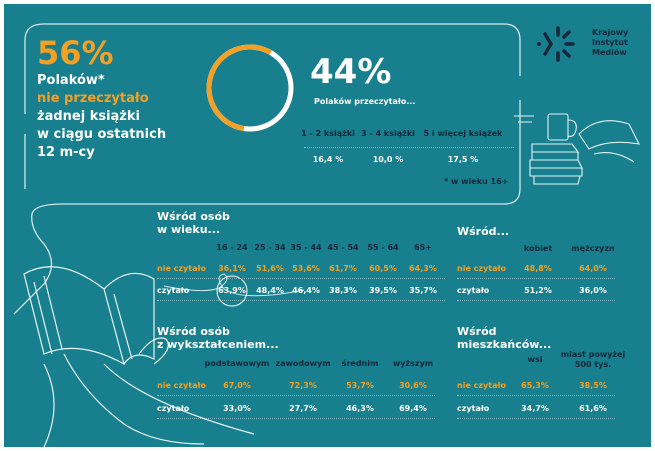 Image resolution: width=655 pixels, height=451 pixels. I want to click on gender-read-value: 36,0%, so click(593, 290).